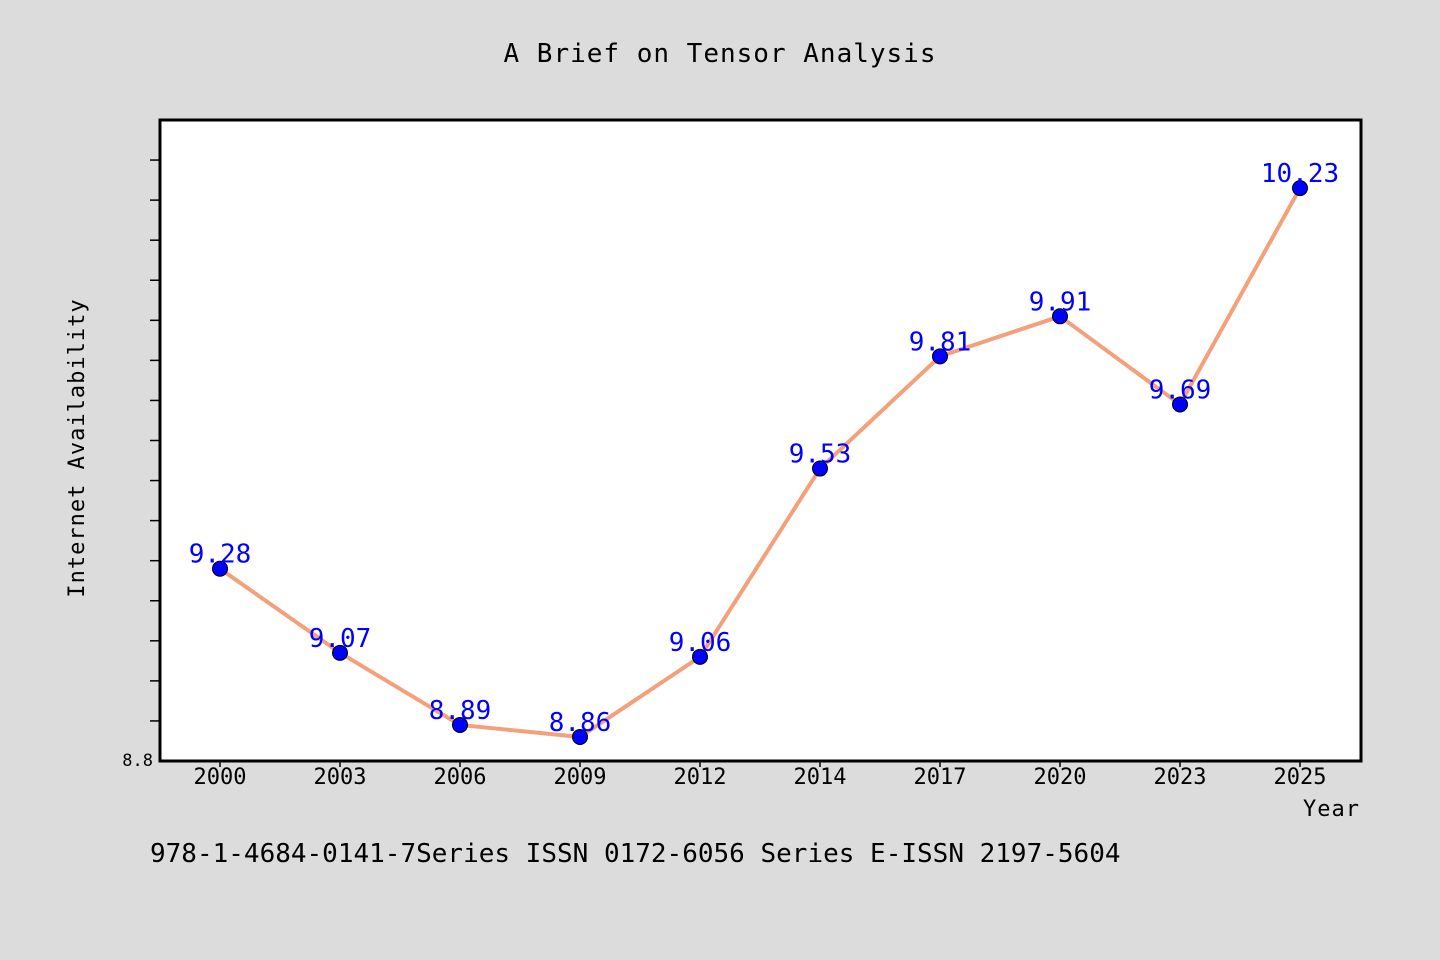 Image resolution: width=1440 pixels, height=960 pixels. Describe the element at coordinates (580, 777) in the screenshot. I see `x-tick-label: 2009` at that location.